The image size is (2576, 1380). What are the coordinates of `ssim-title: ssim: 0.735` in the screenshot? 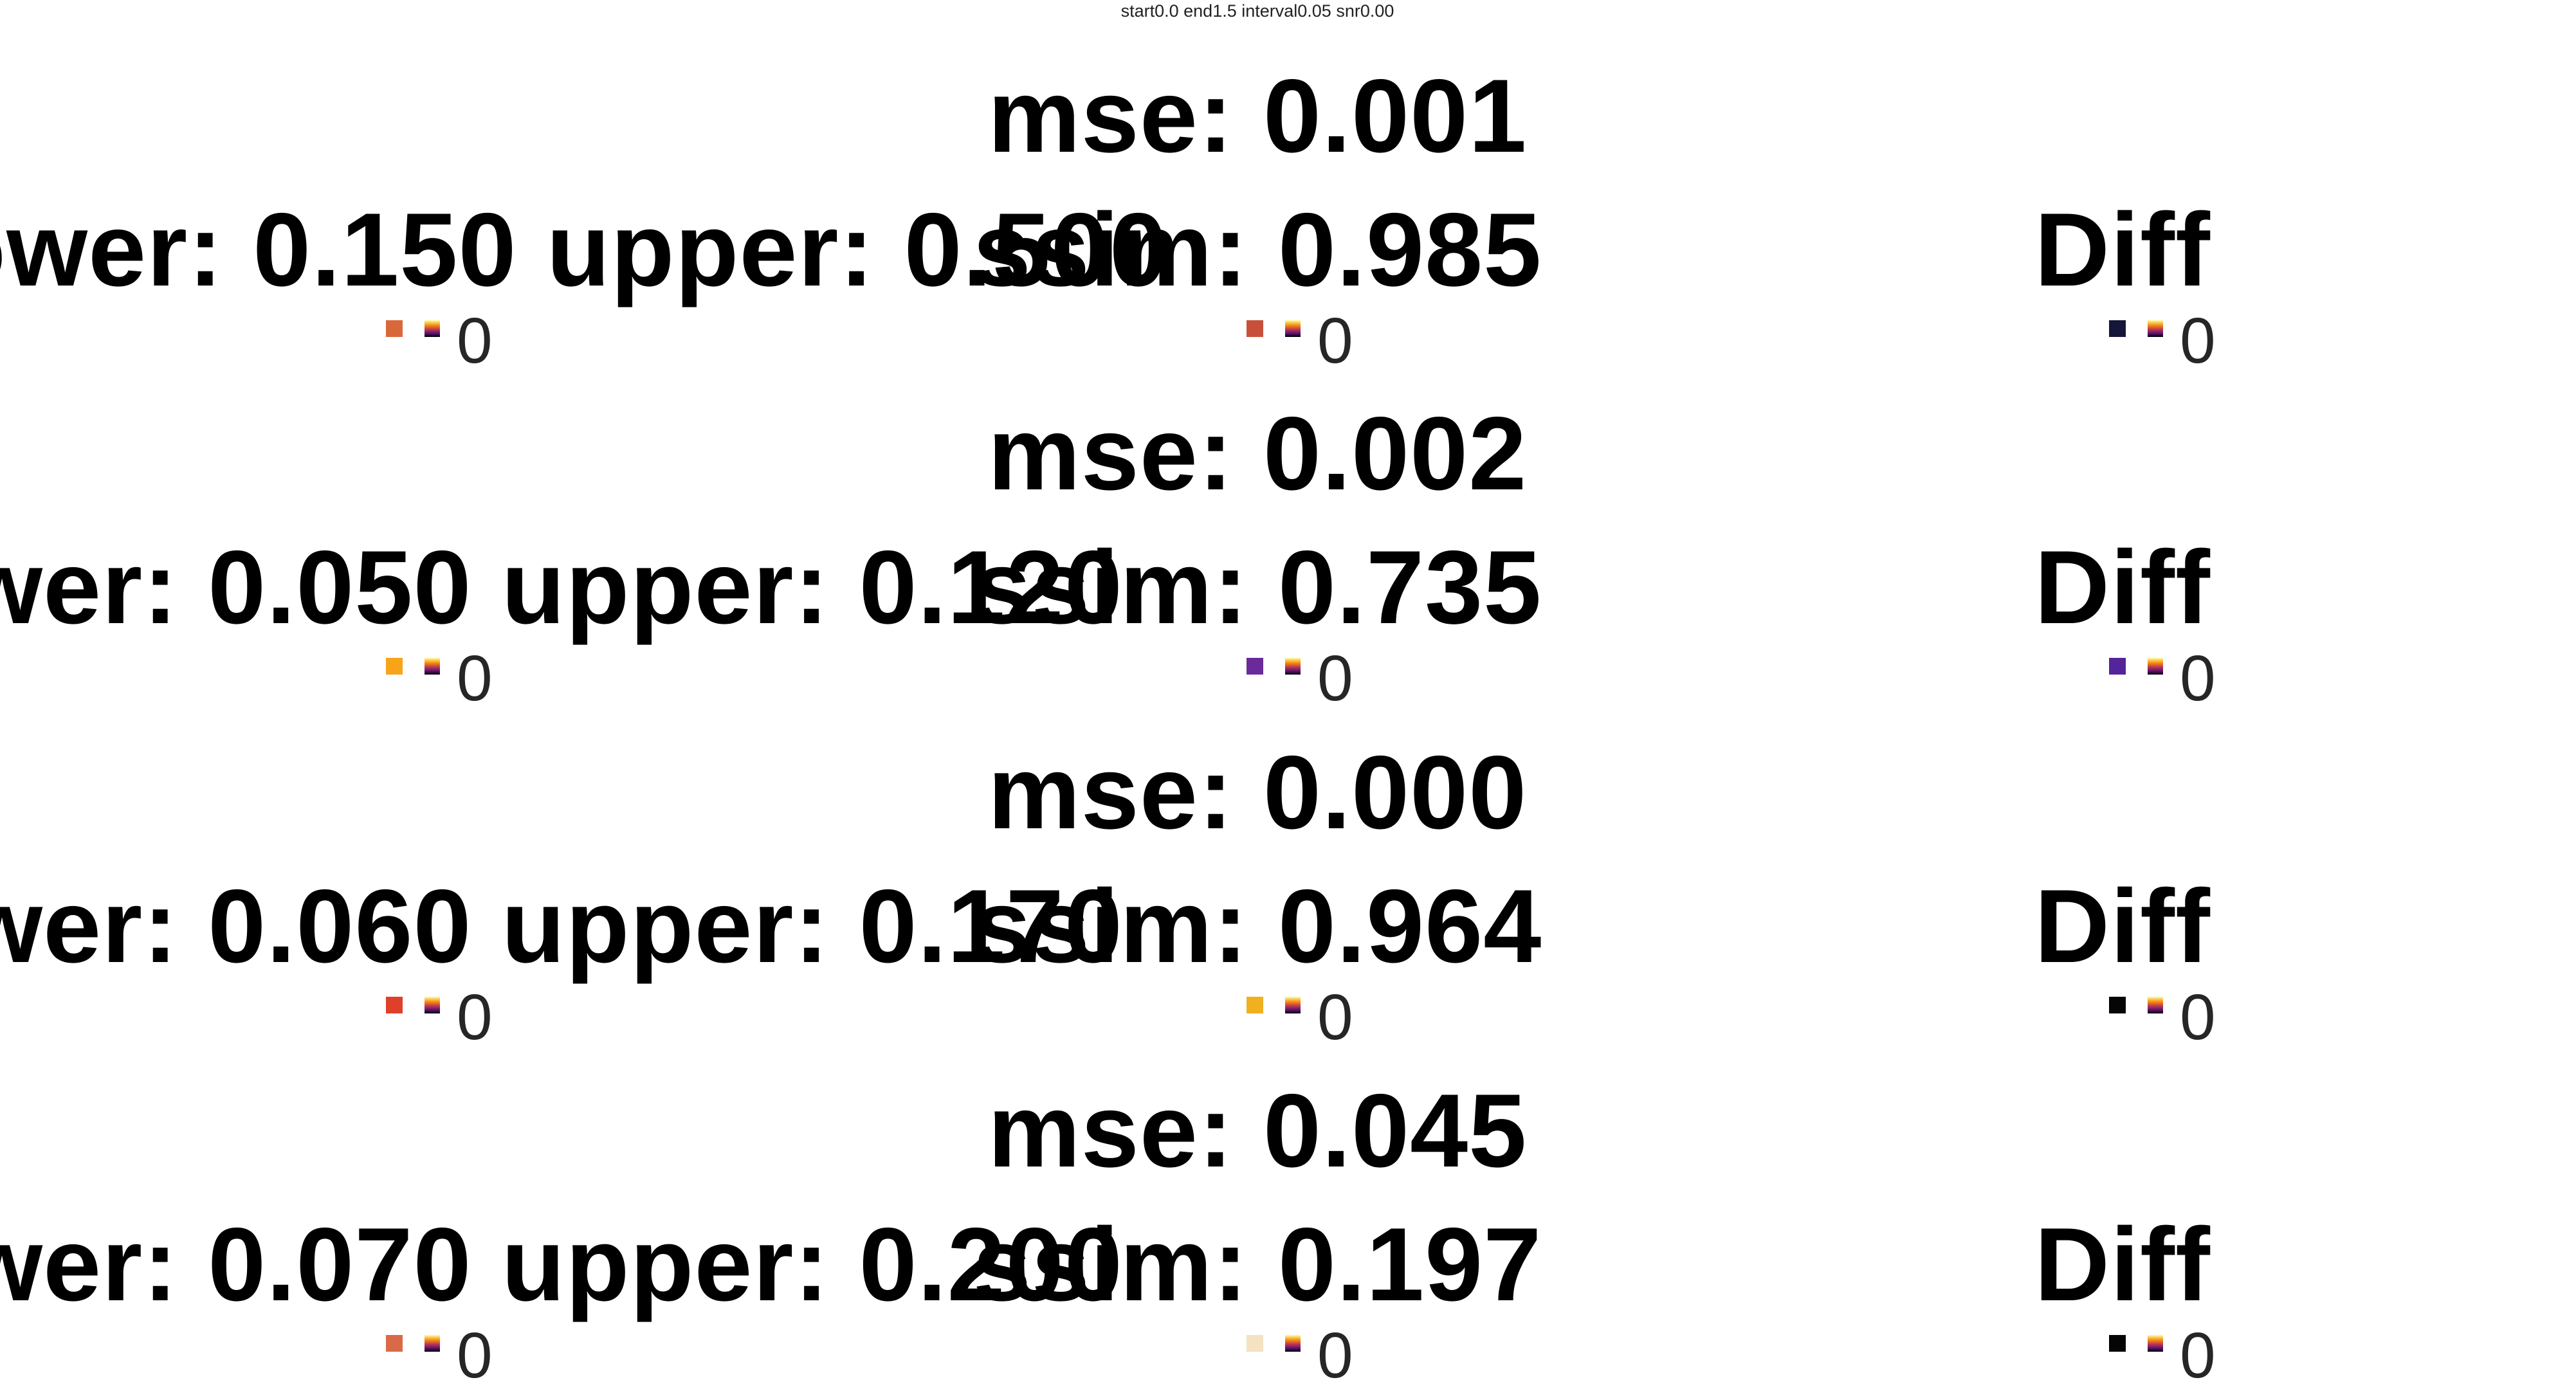 It's located at (1257, 587).